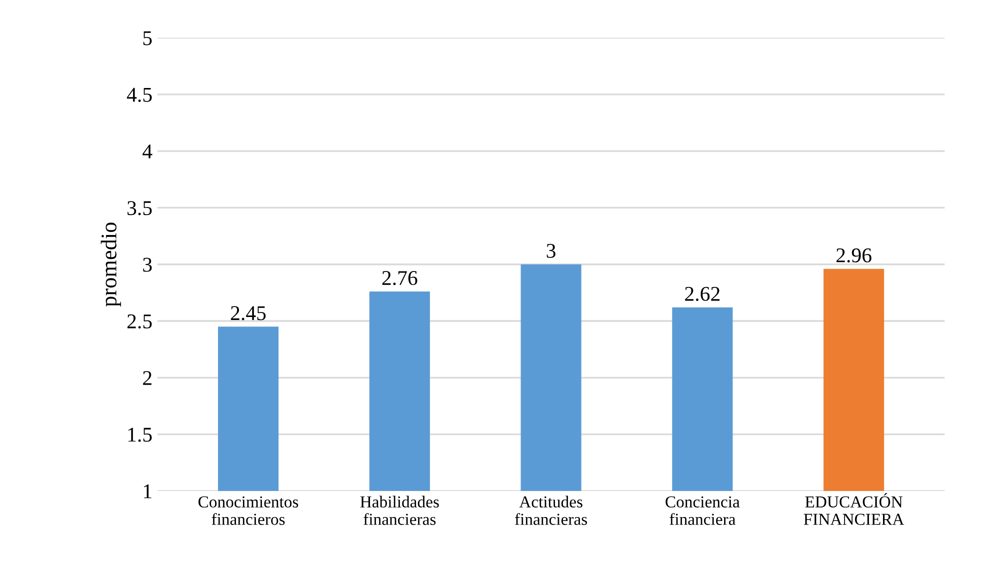 This screenshot has height=581, width=984. What do you see at coordinates (248, 510) in the screenshot?
I see `x-tick-label: Conocimientos financieros` at bounding box center [248, 510].